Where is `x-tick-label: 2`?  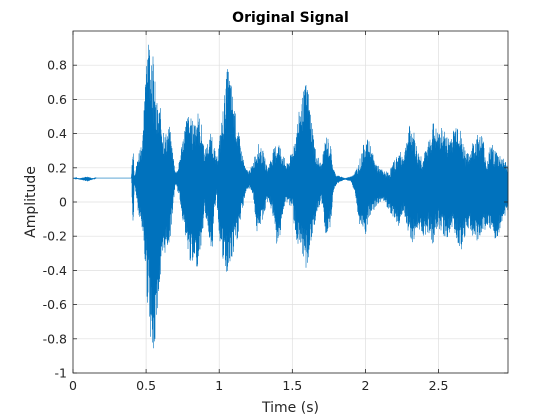 x-tick-label: 2 is located at coordinates (365, 385).